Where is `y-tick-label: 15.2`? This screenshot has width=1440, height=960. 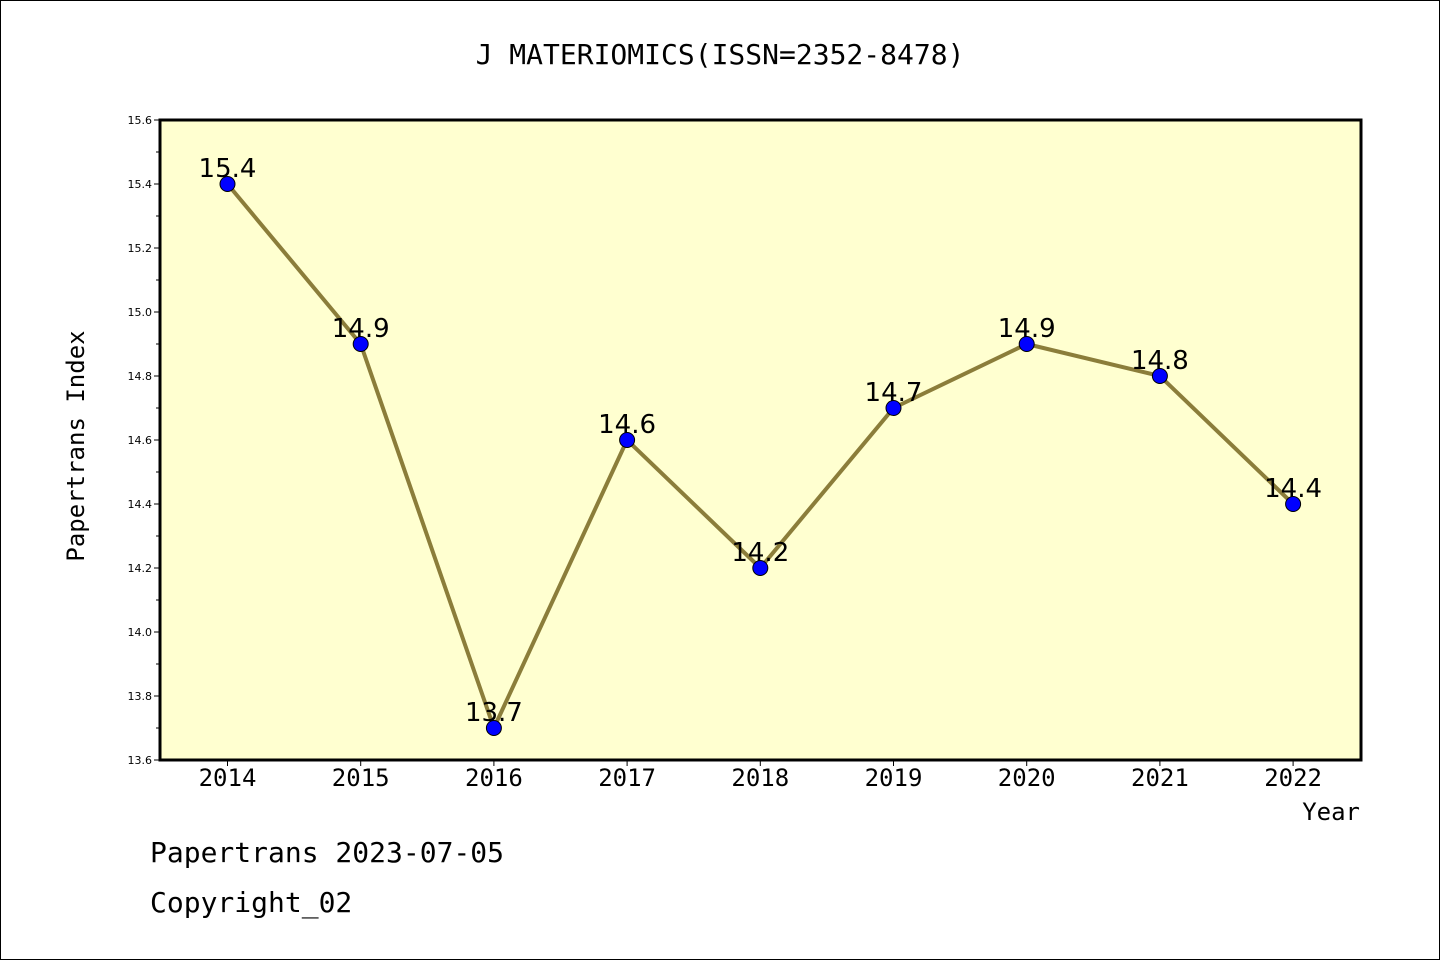
y-tick-label: 15.2 is located at coordinates (140, 248).